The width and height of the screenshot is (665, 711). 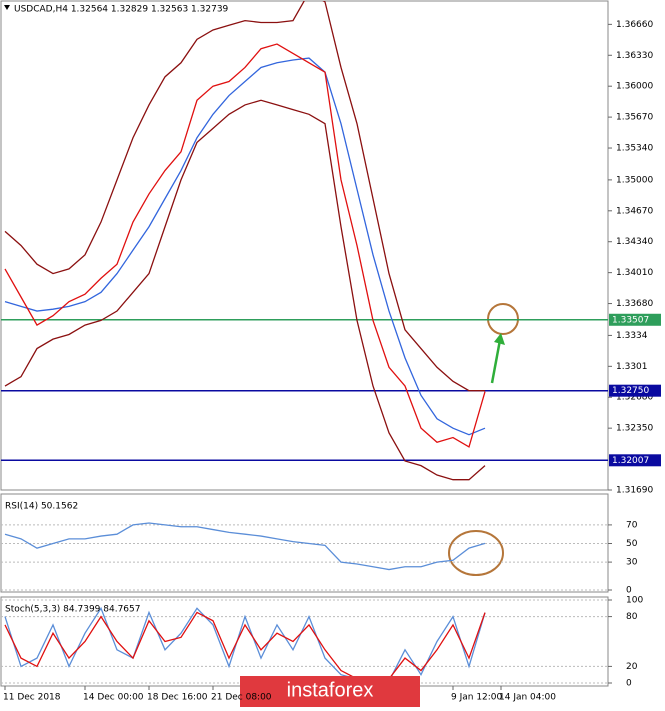 What do you see at coordinates (630, 320) in the screenshot?
I see `level-label: 1.33507` at bounding box center [630, 320].